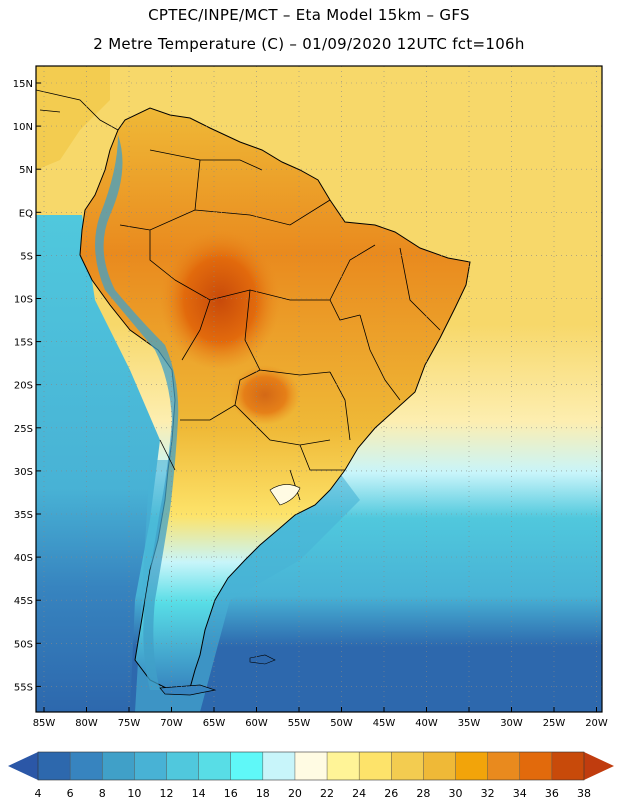  I want to click on title-line-1: CPTEC/INPE/MCT – Eta Model 15km – GFS, so click(309, 15).